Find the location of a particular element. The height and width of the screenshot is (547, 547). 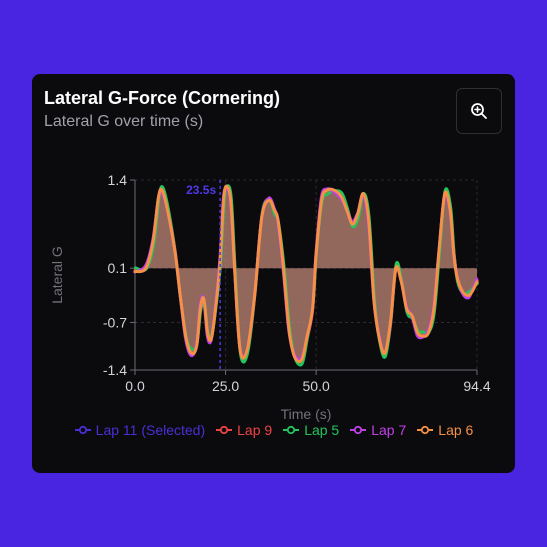

legend-item: Lap 11 (Selected) is located at coordinates (139, 430).